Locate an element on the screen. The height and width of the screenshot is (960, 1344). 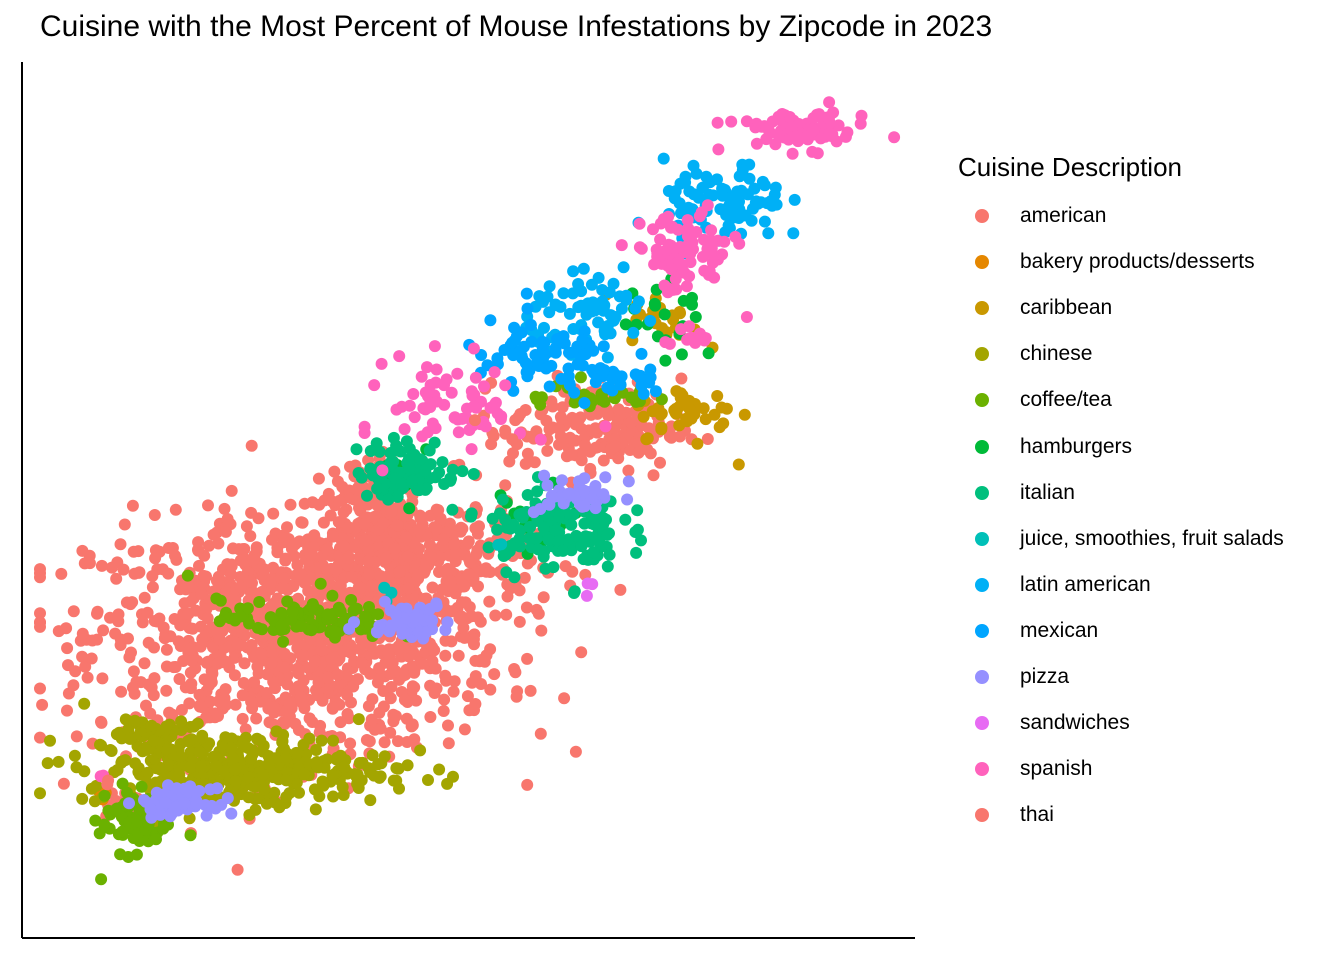
legend-item: juice, smoothies, fruit salads is located at coordinates (1121, 539).